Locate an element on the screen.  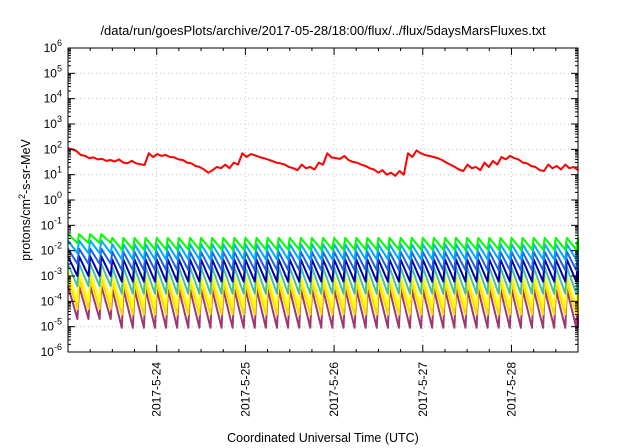
y-tick-label: 10⁻⁶ is located at coordinates (51, 350).